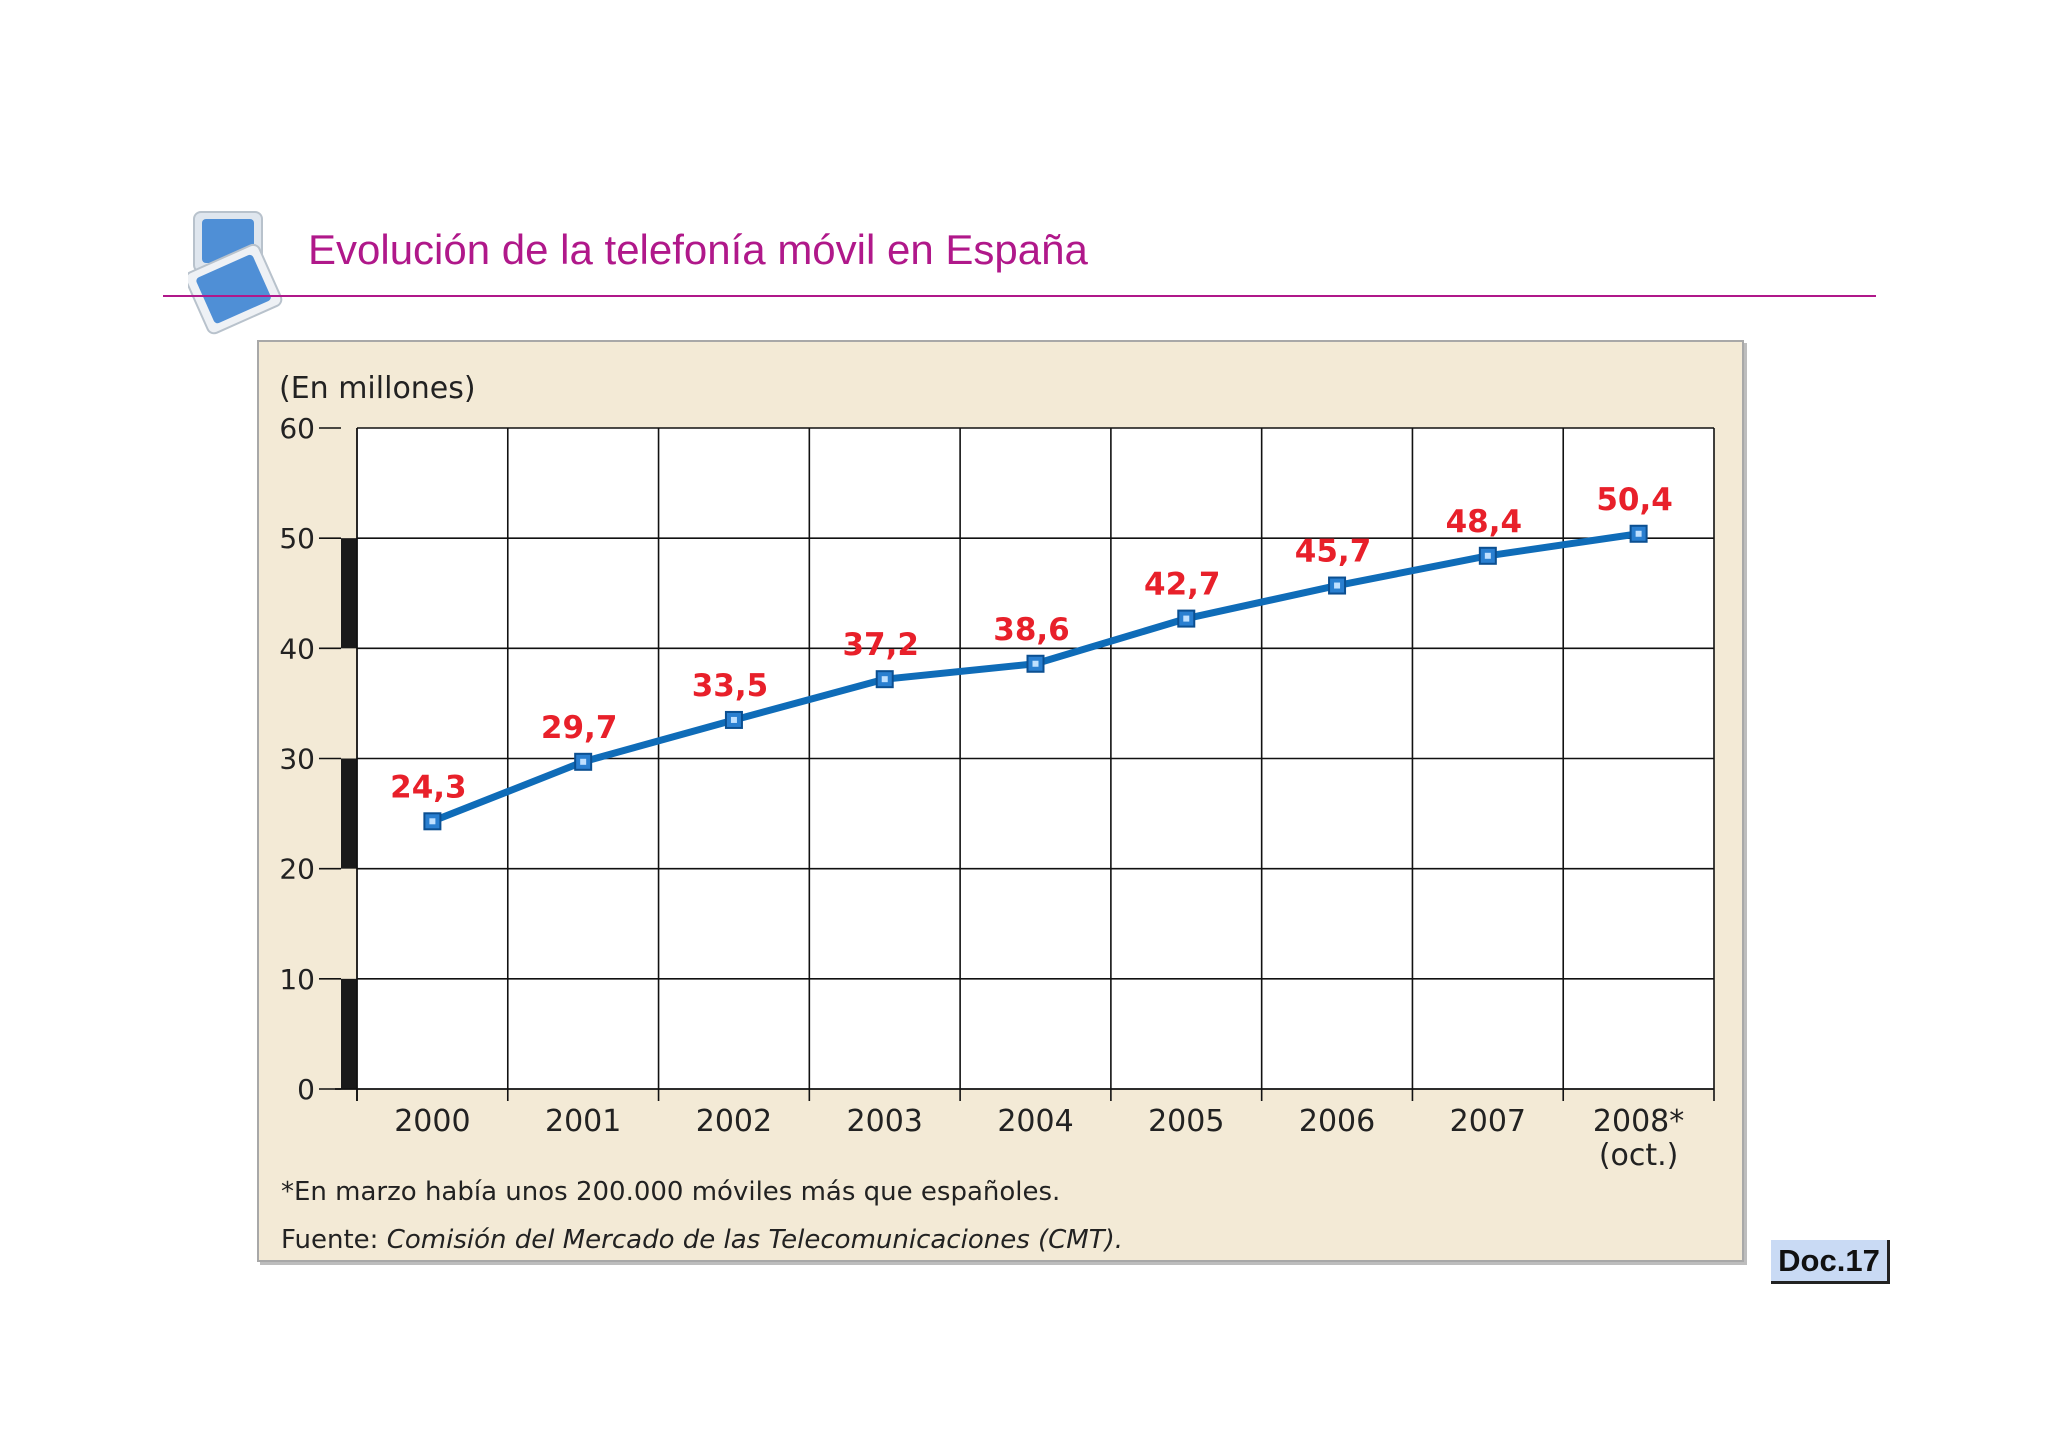  I want to click on data-label: 50,4, so click(1634, 500).